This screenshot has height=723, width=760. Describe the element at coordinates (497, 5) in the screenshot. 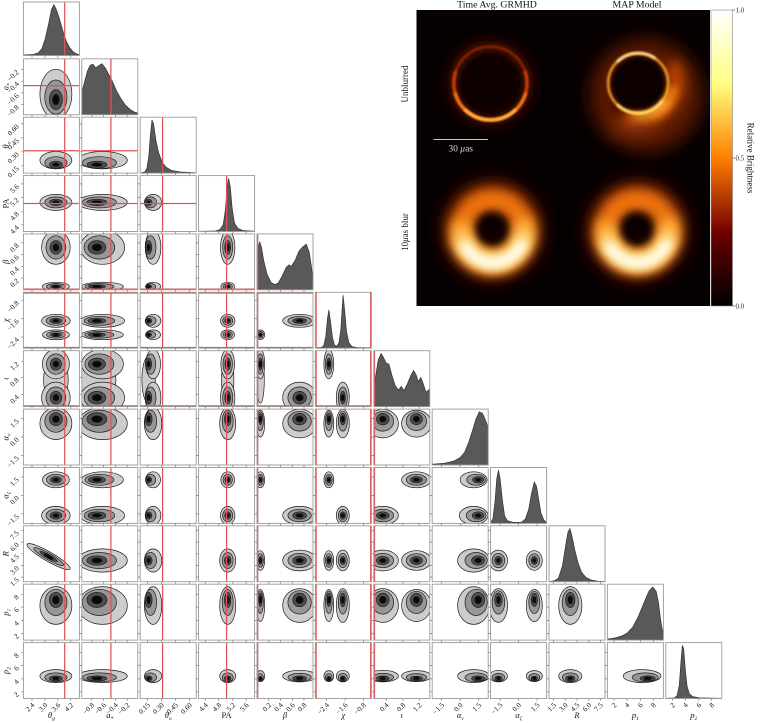

I see `svg-text: Time Avg. GRMHD` at that location.